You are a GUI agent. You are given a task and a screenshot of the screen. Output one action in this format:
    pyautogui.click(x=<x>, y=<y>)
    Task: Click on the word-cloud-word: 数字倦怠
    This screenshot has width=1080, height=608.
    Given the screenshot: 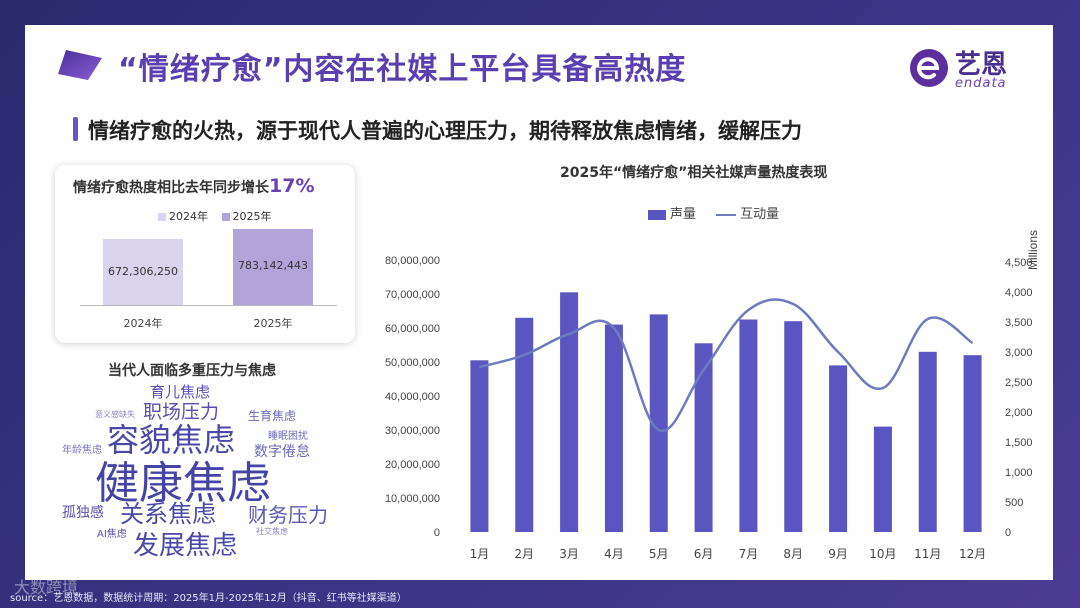 What is the action you would take?
    pyautogui.click(x=282, y=452)
    